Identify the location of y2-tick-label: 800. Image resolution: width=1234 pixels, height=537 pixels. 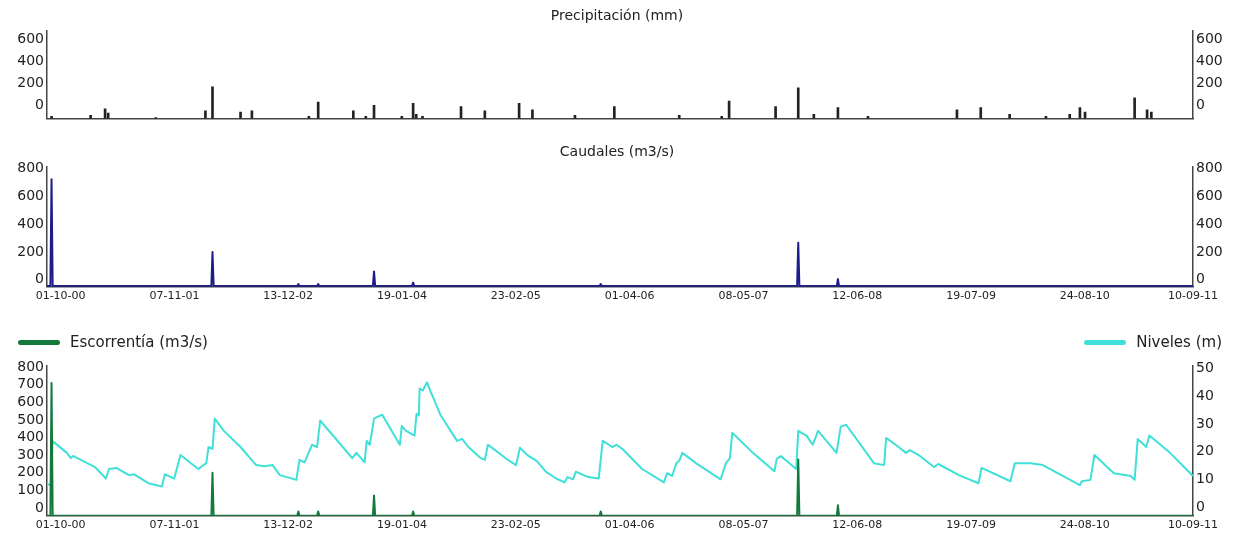
(1209, 166).